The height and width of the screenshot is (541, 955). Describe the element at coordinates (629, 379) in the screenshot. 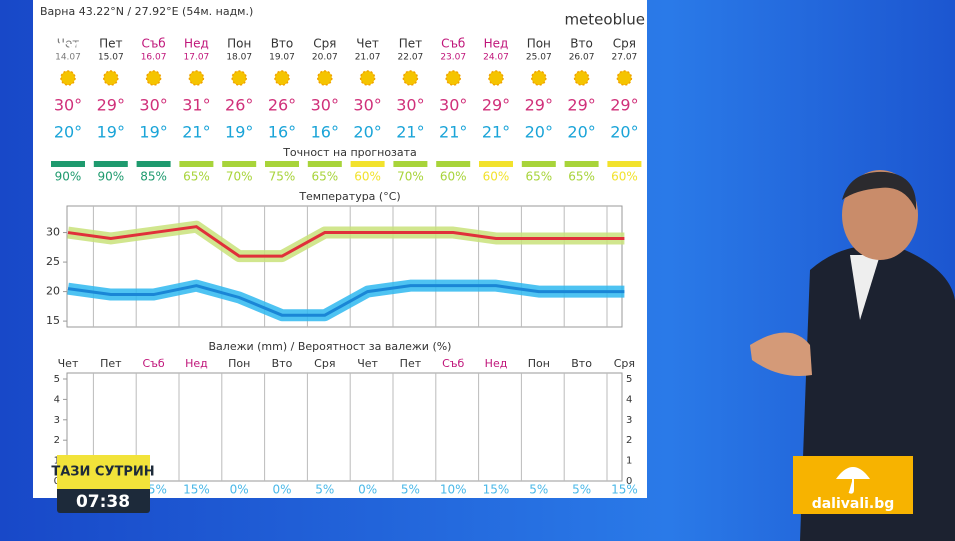

I see `y2-tick-label: 5` at that location.